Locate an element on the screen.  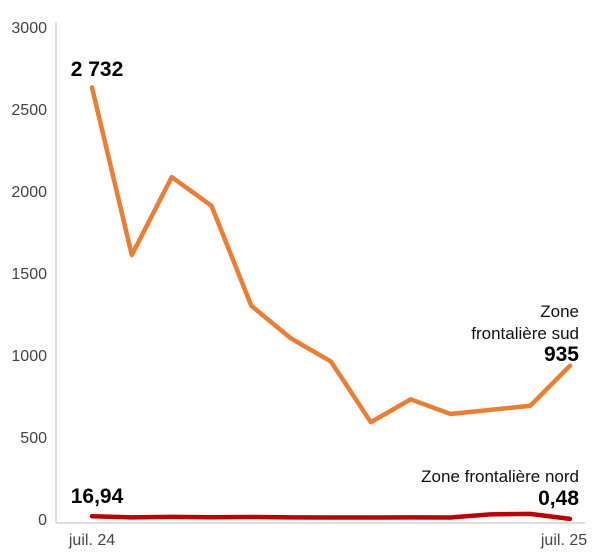
x-tick-label-1: juil. 25 is located at coordinates (563, 540).